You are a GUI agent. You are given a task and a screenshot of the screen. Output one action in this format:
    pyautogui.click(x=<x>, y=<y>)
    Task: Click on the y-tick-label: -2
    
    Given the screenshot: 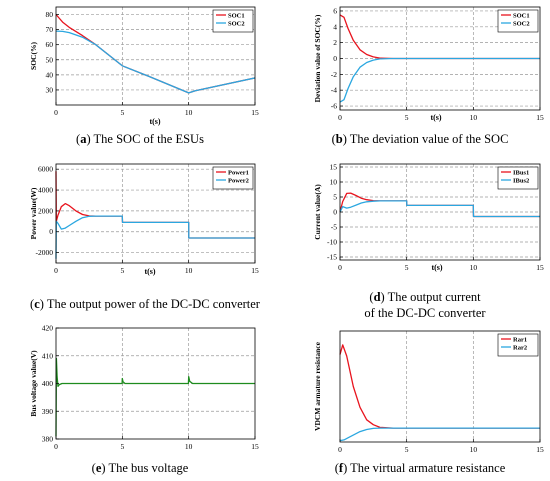 What is the action you would take?
    pyautogui.click(x=334, y=74)
    